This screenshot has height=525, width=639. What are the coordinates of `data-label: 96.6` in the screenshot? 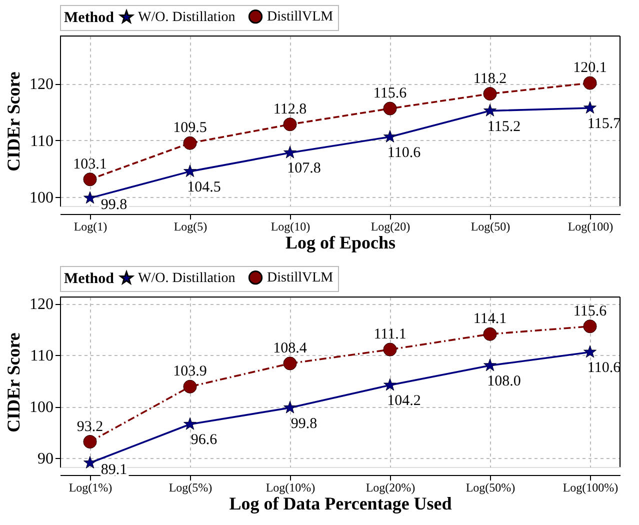 It's located at (204, 440).